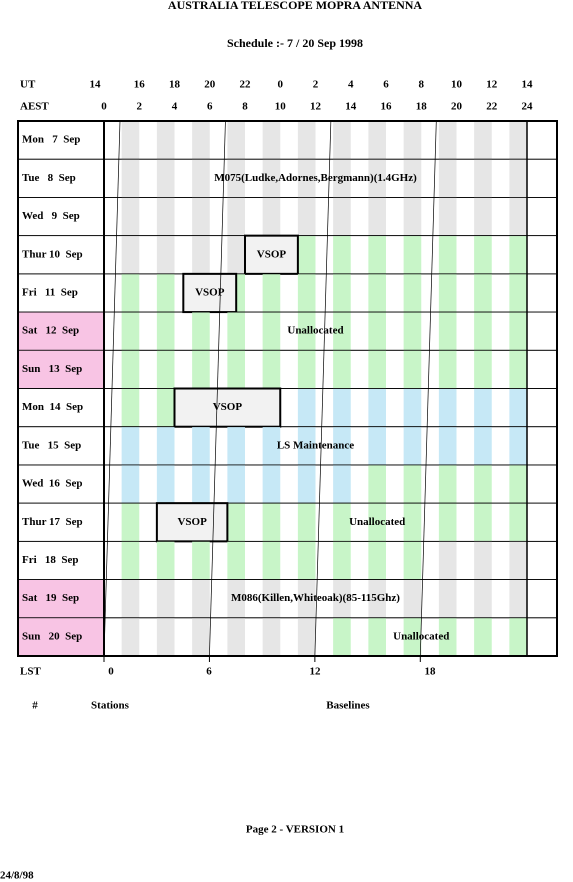 Image resolution: width=573 pixels, height=882 pixels. What do you see at coordinates (210, 85) in the screenshot?
I see `ut-hour: 20` at bounding box center [210, 85].